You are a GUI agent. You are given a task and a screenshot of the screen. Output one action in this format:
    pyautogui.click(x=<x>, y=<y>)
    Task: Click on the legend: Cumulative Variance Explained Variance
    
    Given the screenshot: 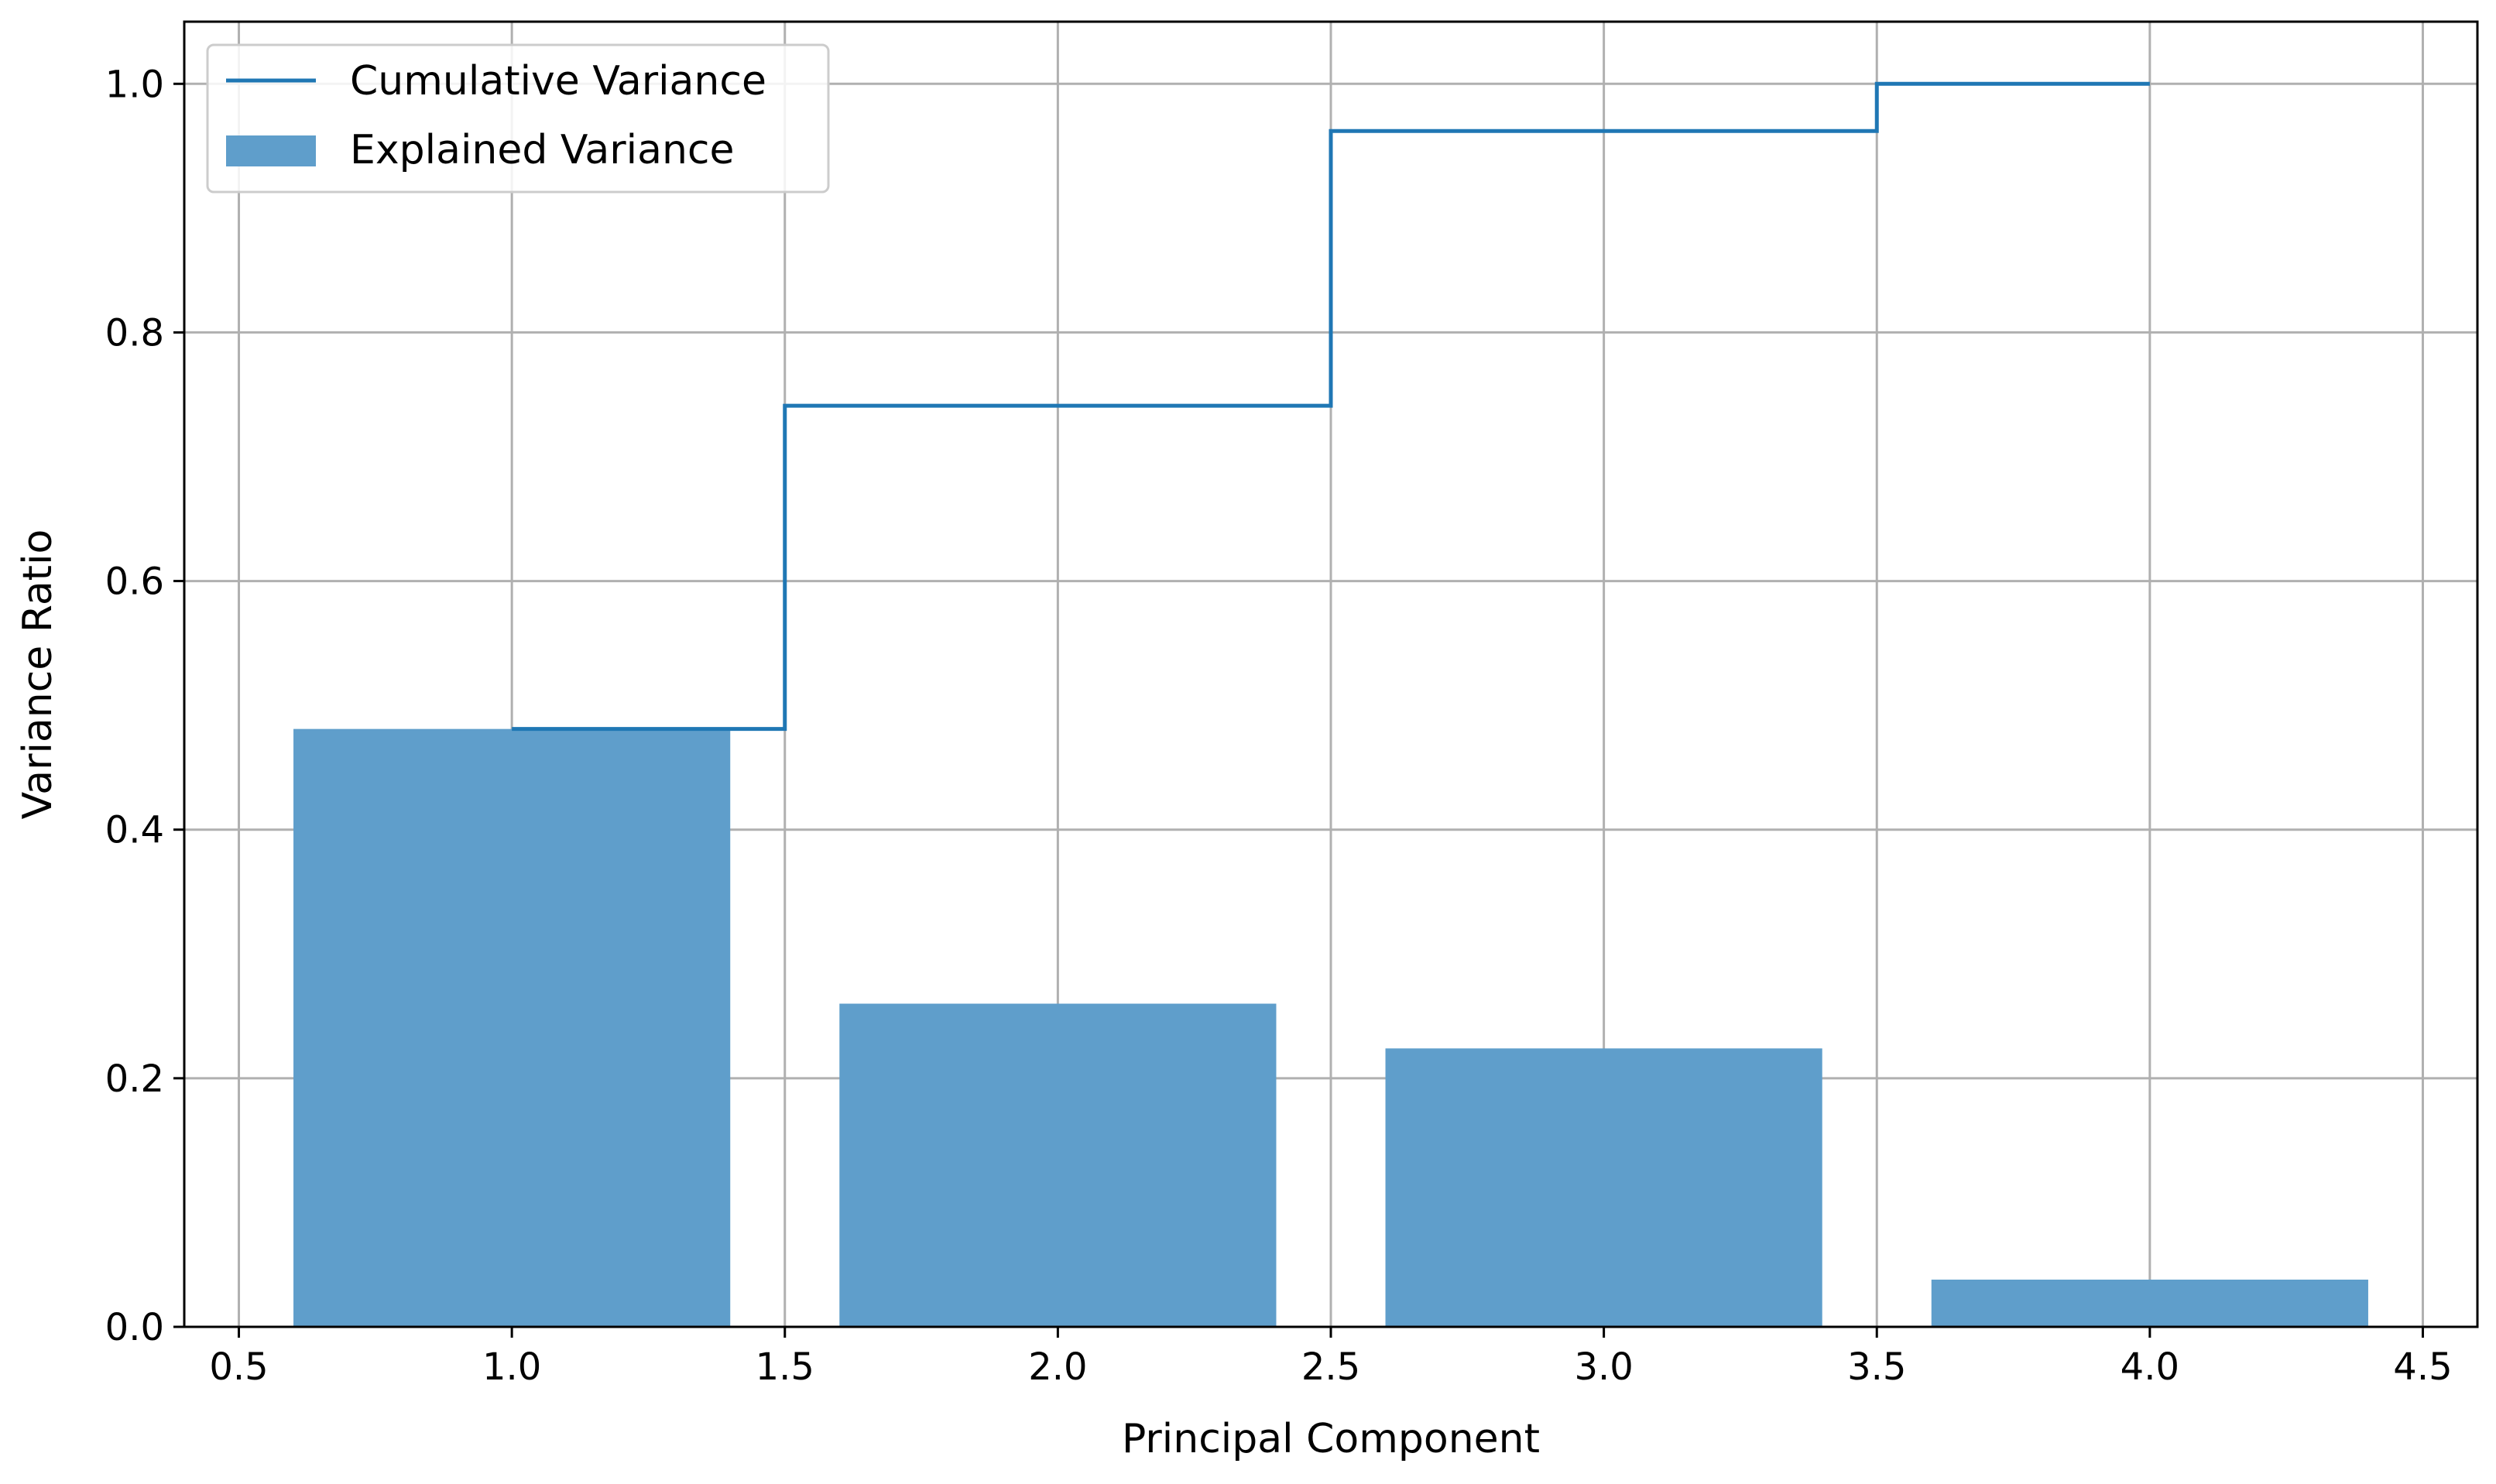 What is the action you would take?
    pyautogui.click(x=518, y=118)
    